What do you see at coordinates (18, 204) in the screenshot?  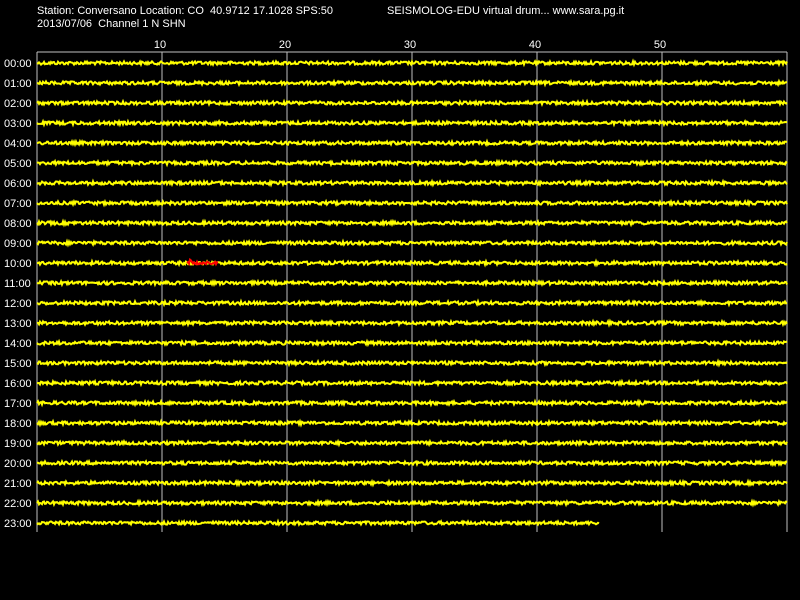 I see `hour-row-label: 07:00` at bounding box center [18, 204].